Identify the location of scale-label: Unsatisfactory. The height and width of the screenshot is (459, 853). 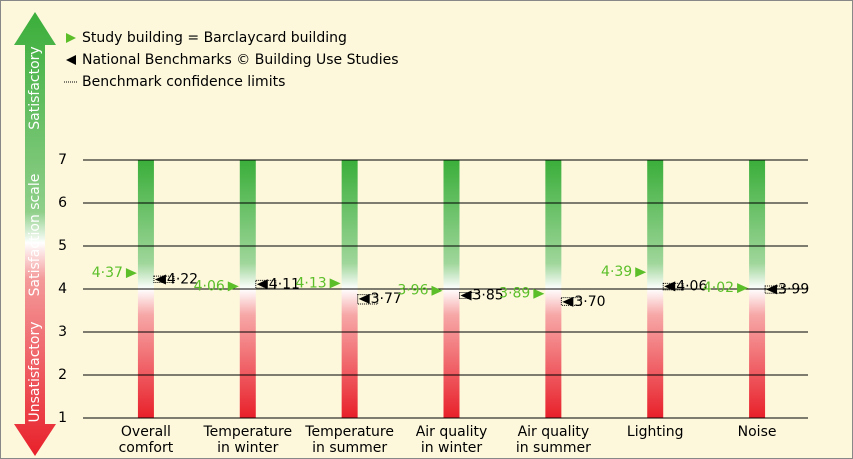
(35, 372).